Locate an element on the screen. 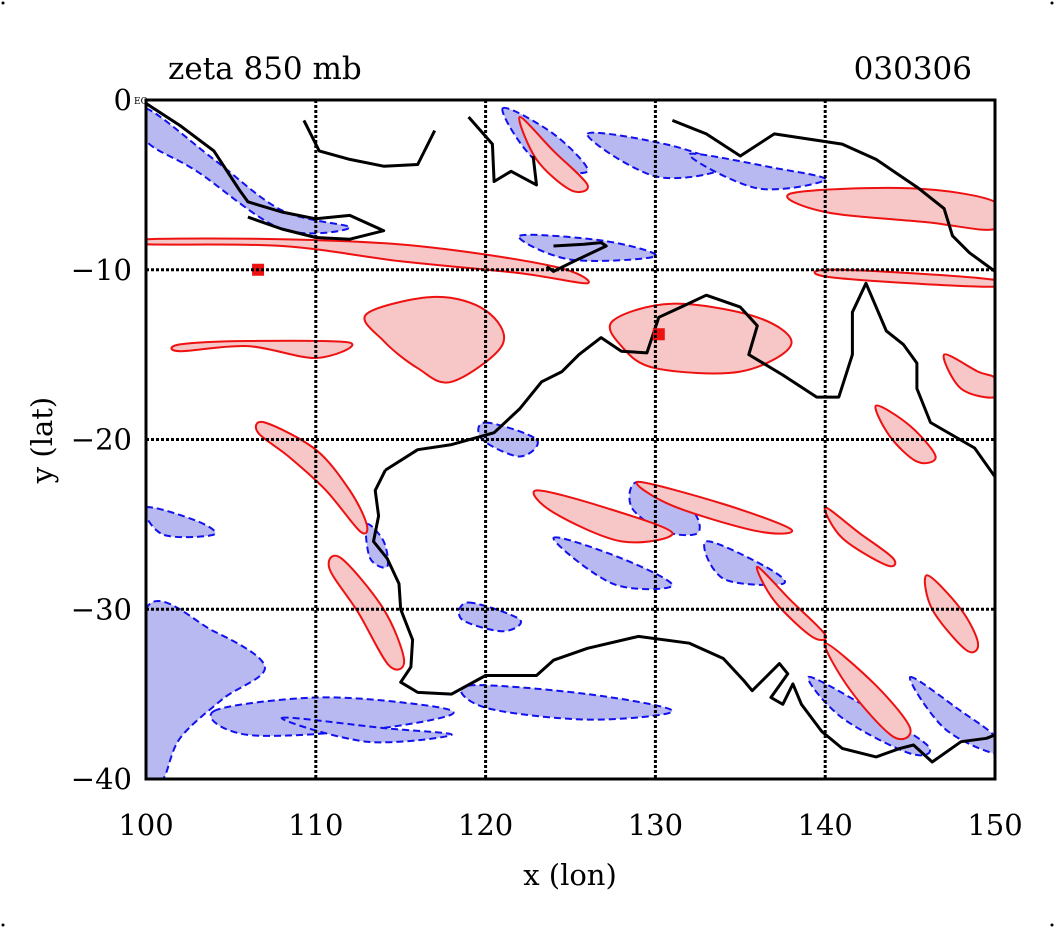 The image size is (1056, 929). x-tick-label: 100 is located at coordinates (145, 825).